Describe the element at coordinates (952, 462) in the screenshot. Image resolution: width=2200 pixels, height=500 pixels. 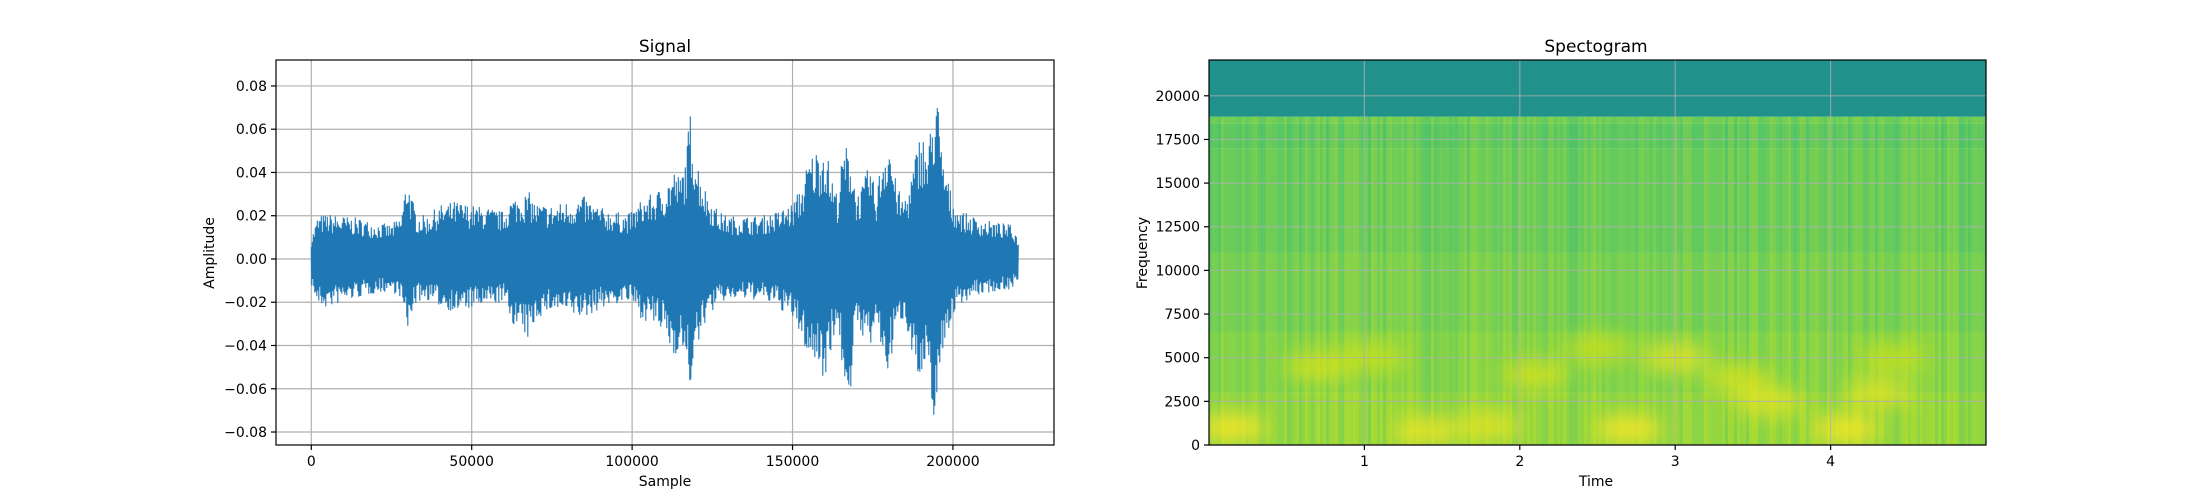
I see `signal-x-tick-label: 200000` at that location.